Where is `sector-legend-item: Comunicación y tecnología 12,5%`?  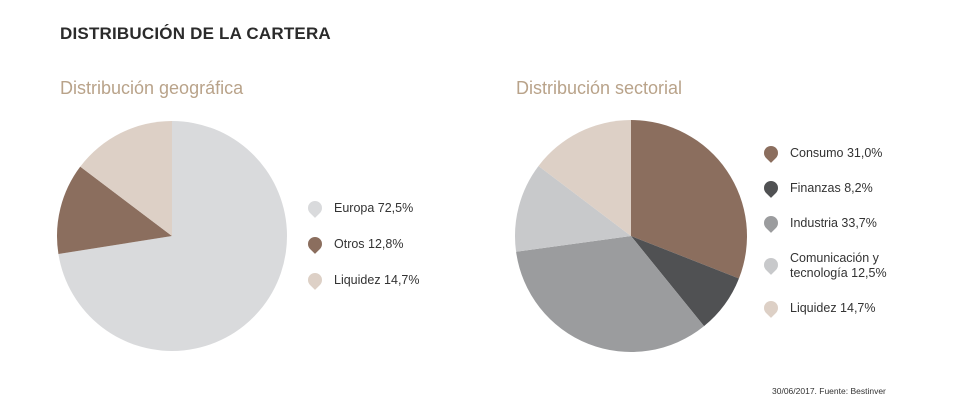 sector-legend-item: Comunicación y tecnología 12,5% is located at coordinates (824, 266).